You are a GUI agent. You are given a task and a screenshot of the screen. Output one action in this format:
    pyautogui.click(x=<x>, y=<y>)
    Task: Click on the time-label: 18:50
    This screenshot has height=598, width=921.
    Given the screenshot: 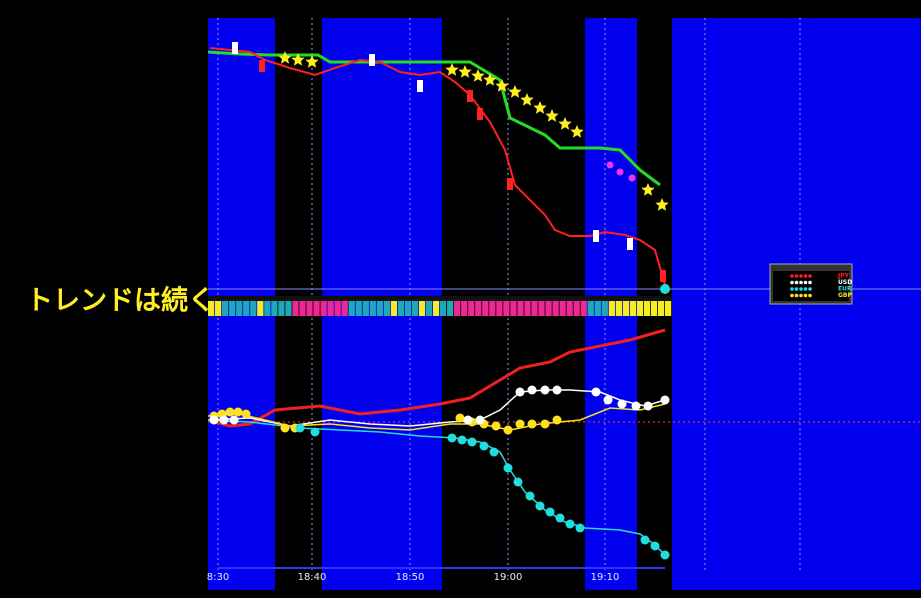 What is the action you would take?
    pyautogui.click(x=410, y=577)
    